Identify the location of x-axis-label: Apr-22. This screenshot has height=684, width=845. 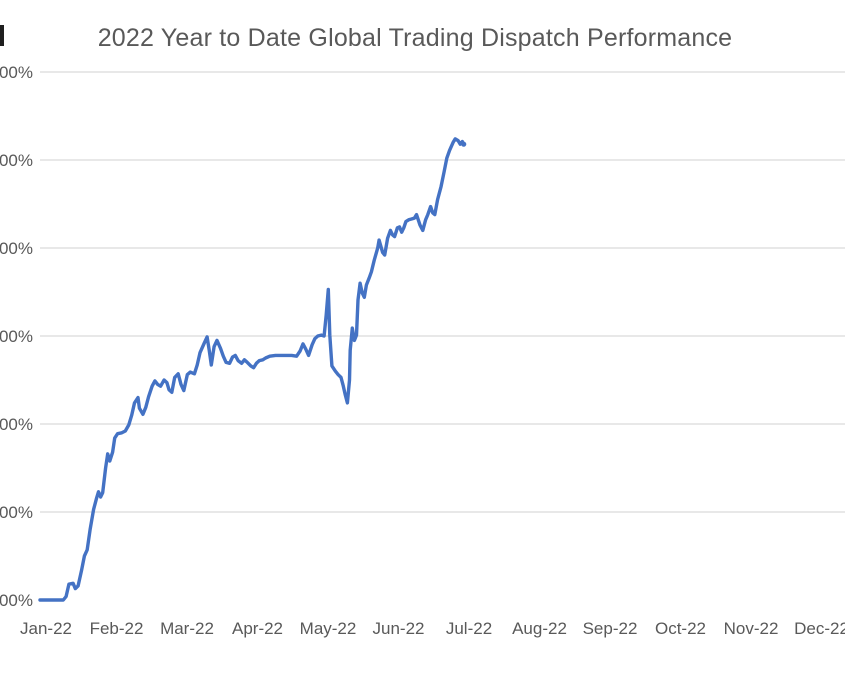
(257, 628).